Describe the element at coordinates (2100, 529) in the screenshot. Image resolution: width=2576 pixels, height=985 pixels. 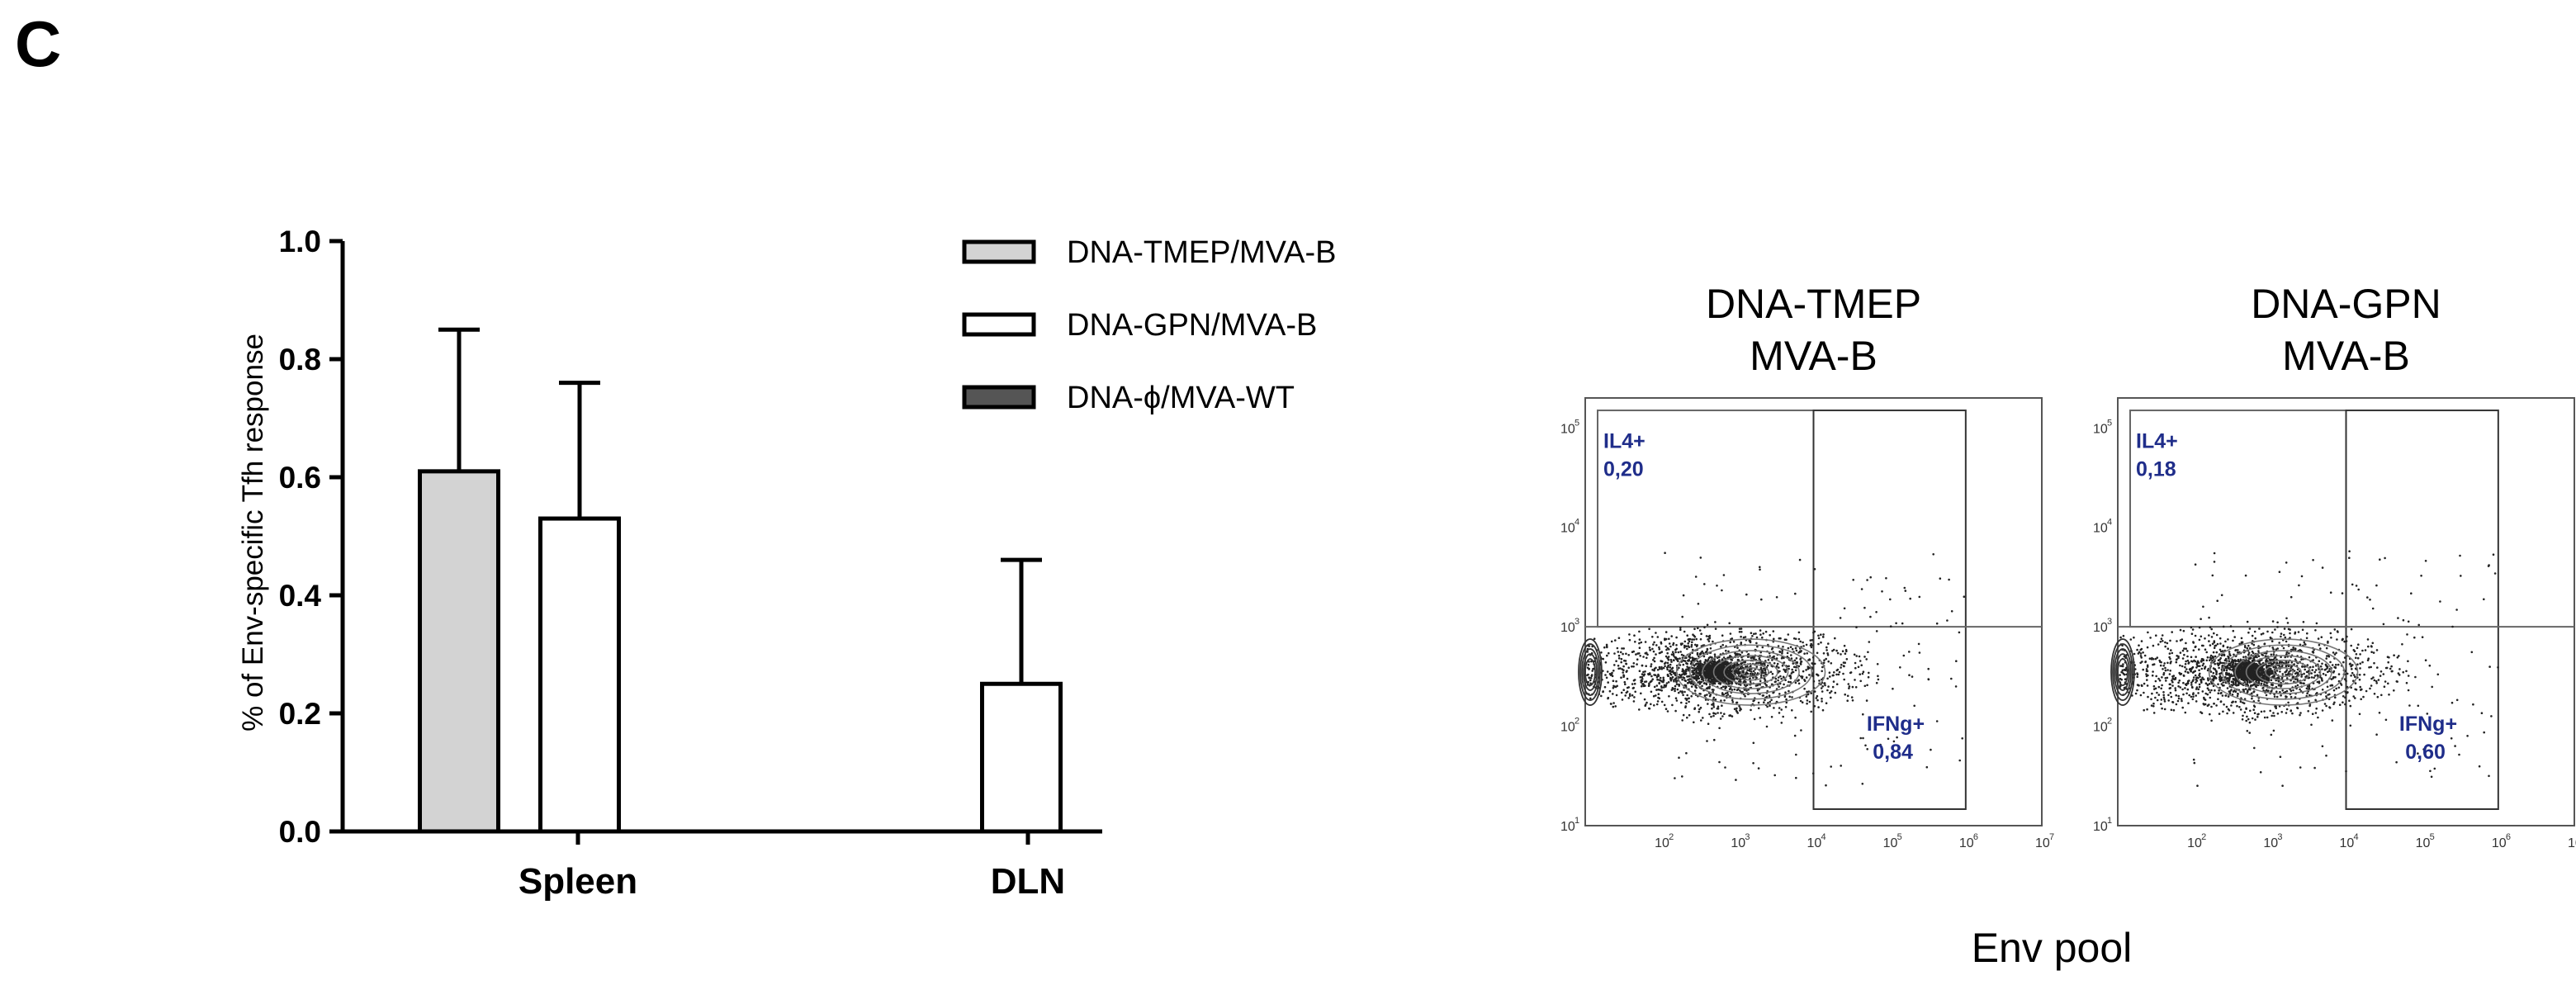
I see `flow-y-tick-label: 10` at that location.